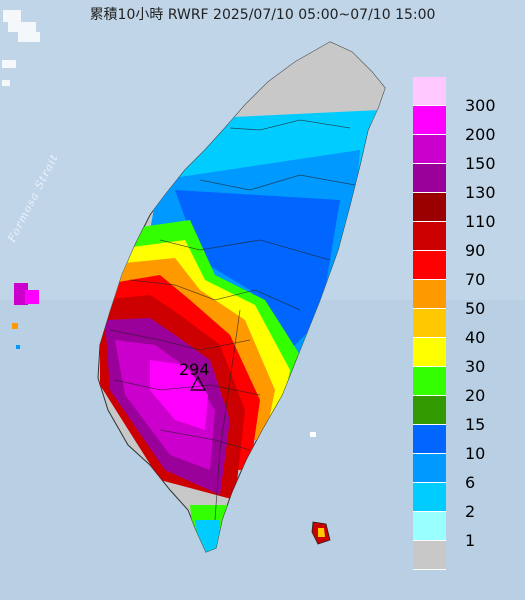  I want to click on legend-label: 110, so click(480, 221).